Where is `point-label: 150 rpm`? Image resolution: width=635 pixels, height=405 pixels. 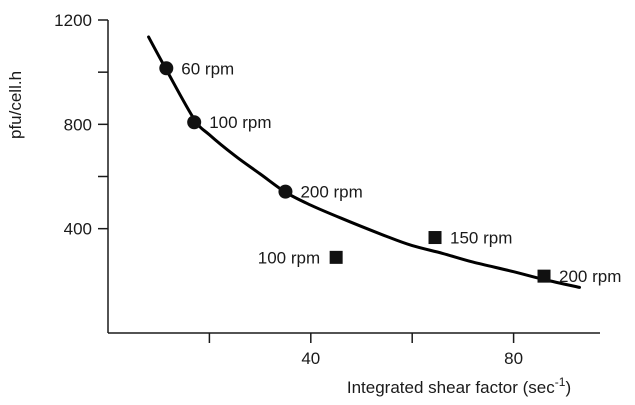 point-label: 150 rpm is located at coordinates (481, 238).